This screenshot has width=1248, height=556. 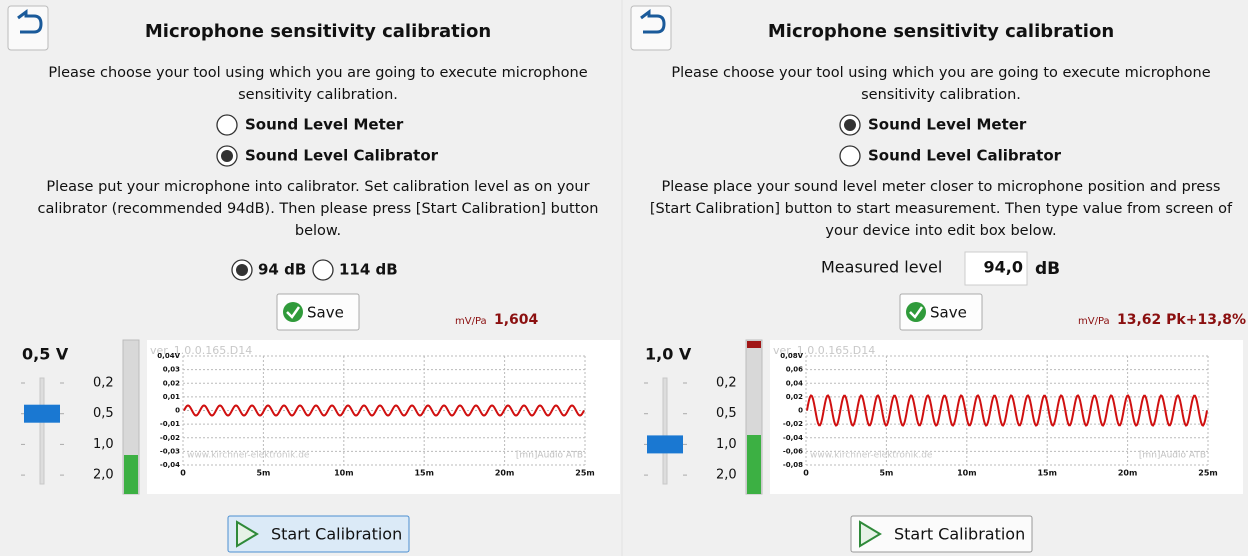 I want to click on level-radio: 94 dB, so click(x=268, y=270).